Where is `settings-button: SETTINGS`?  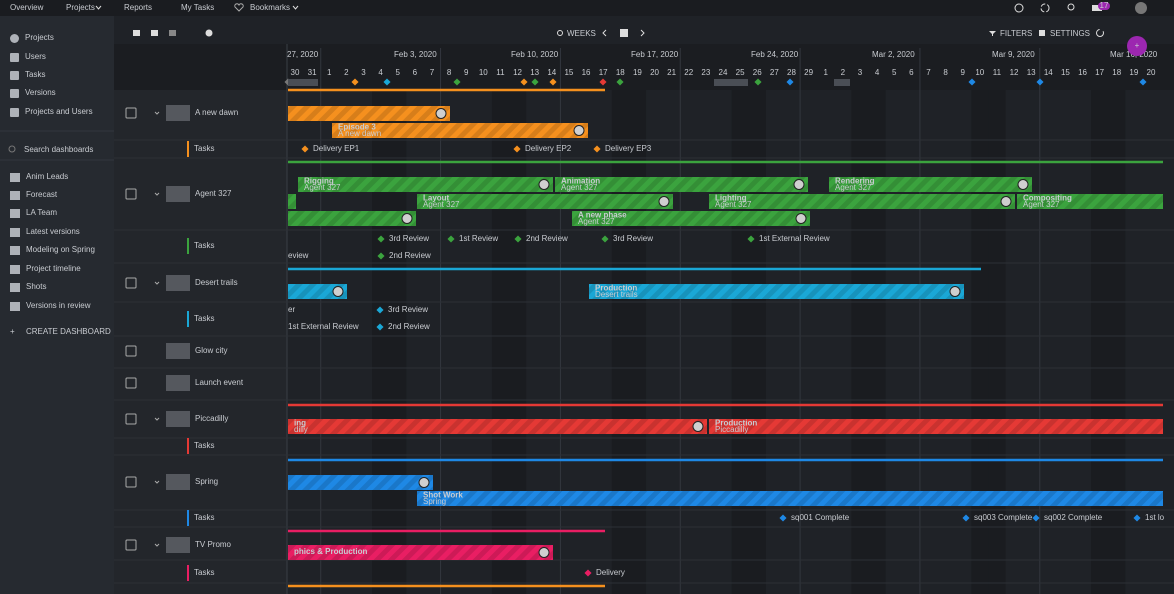 settings-button: SETTINGS is located at coordinates (1070, 33).